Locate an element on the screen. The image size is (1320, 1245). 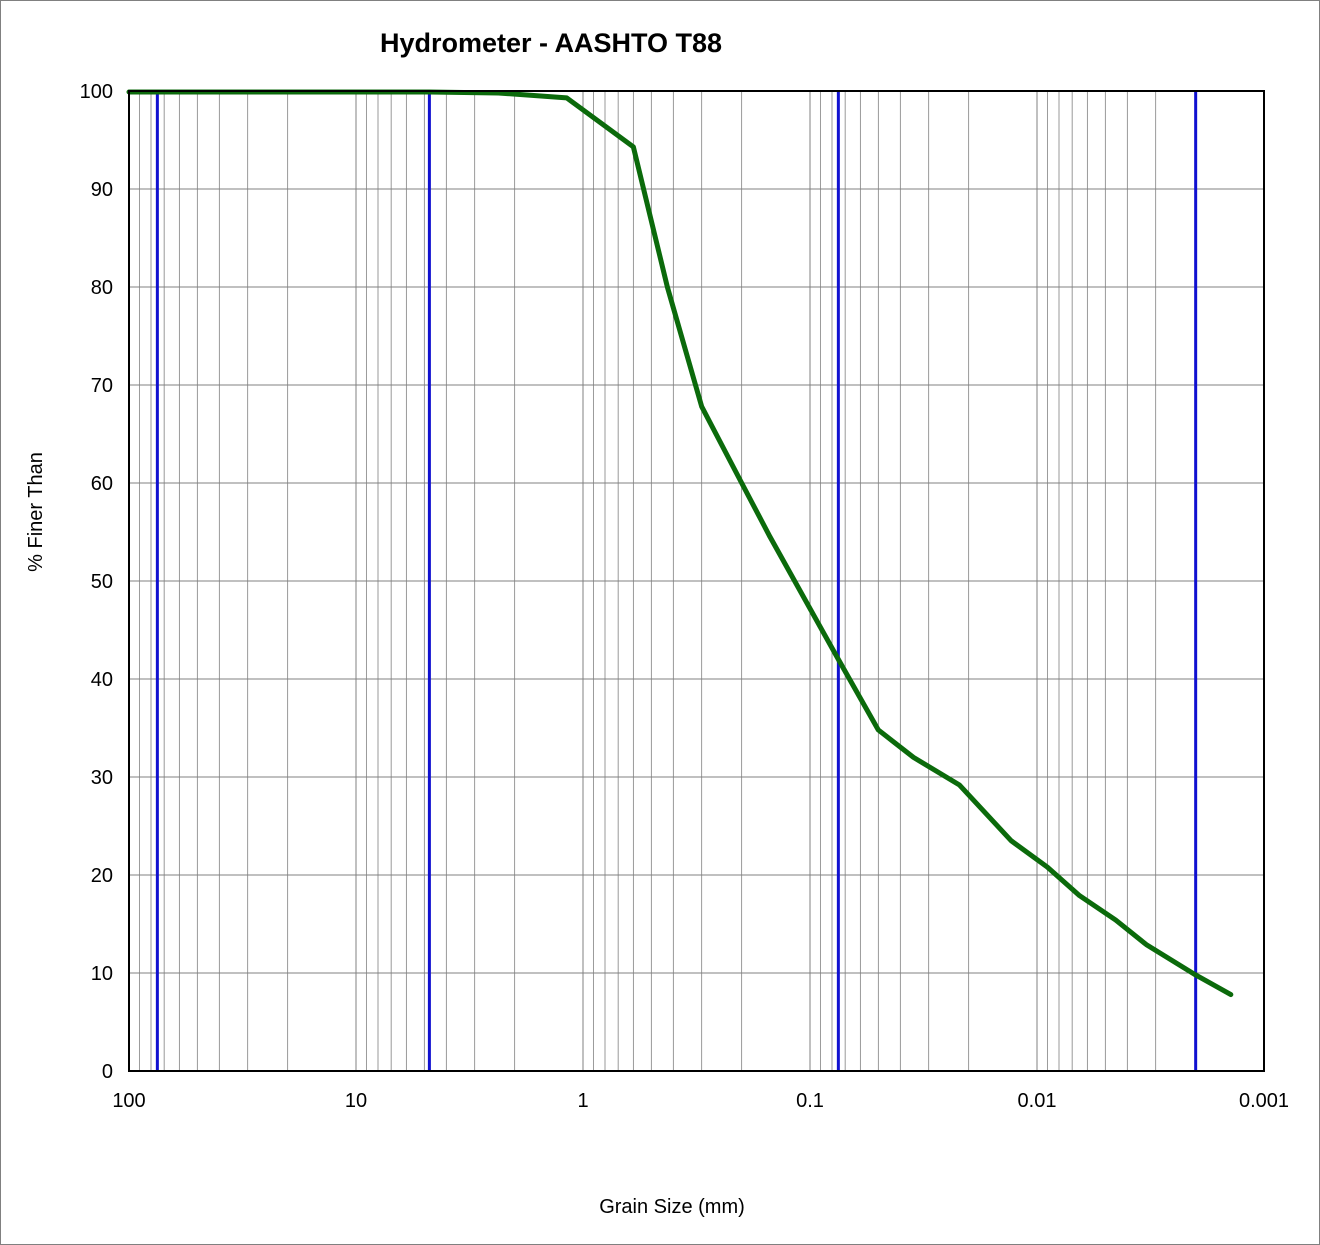
x-tick-label: 0.1 is located at coordinates (810, 1101).